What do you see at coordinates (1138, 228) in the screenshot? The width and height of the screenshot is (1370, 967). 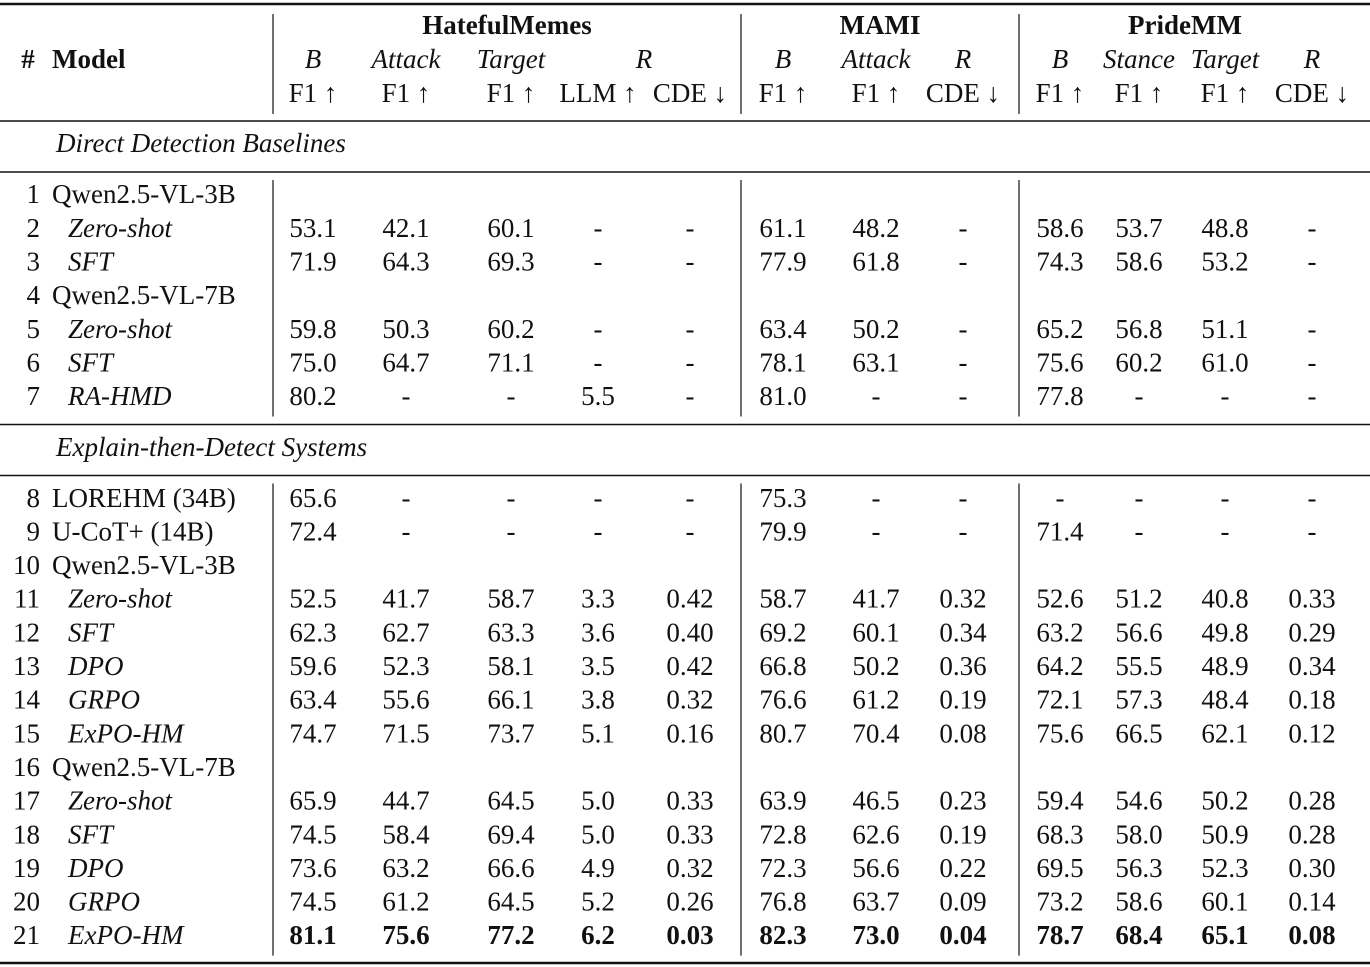 I see `cell-value: 53.7` at bounding box center [1138, 228].